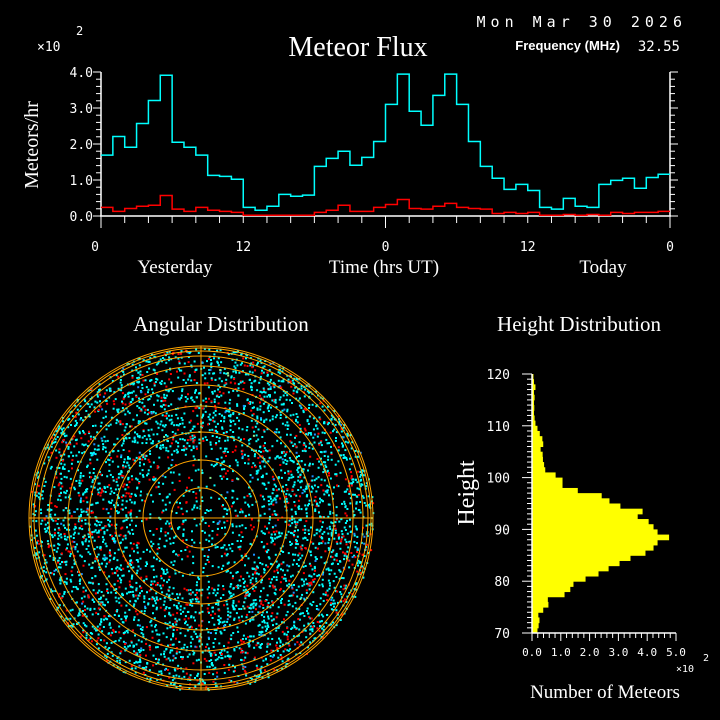 The image size is (720, 720). Describe the element at coordinates (590, 652) in the screenshot. I see `height-x-tick-label: 2.0` at that location.